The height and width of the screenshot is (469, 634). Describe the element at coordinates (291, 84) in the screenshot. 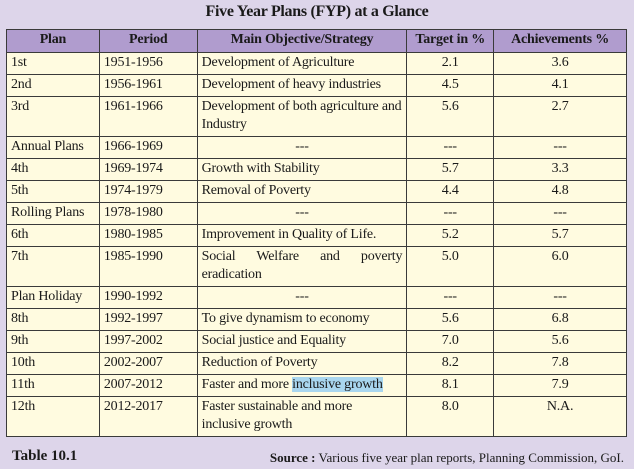

I see `cell-objective-text: Development of heavy industries` at that location.